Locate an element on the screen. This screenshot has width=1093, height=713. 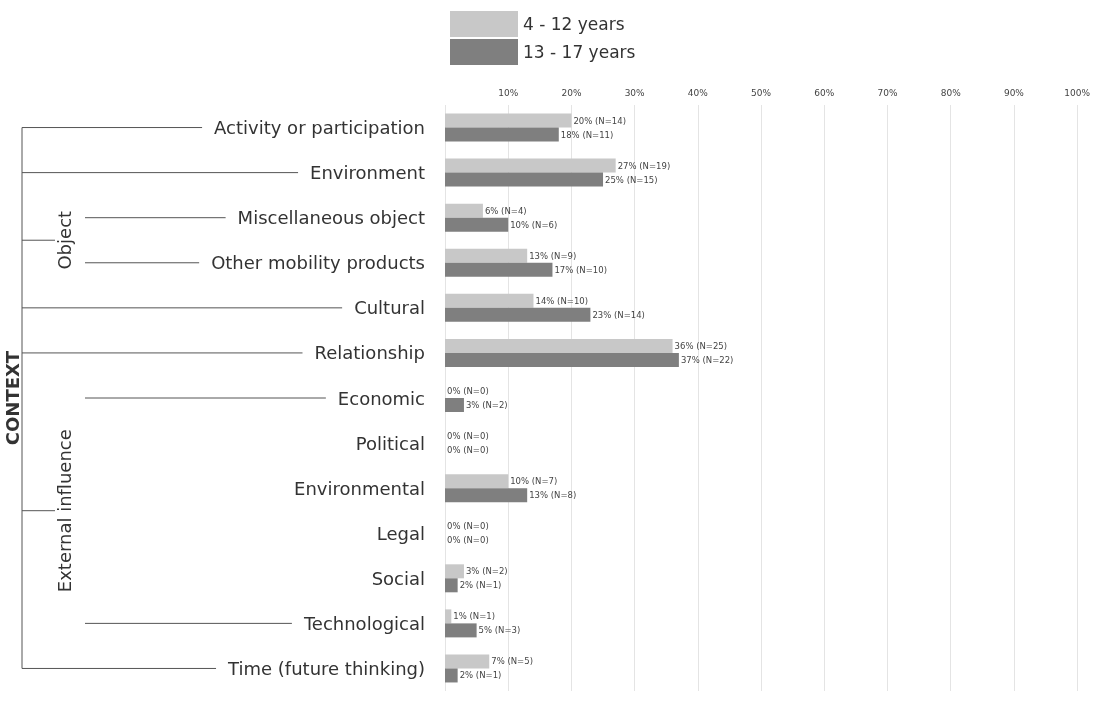
data-label: 6% (N=4) is located at coordinates (505, 210).